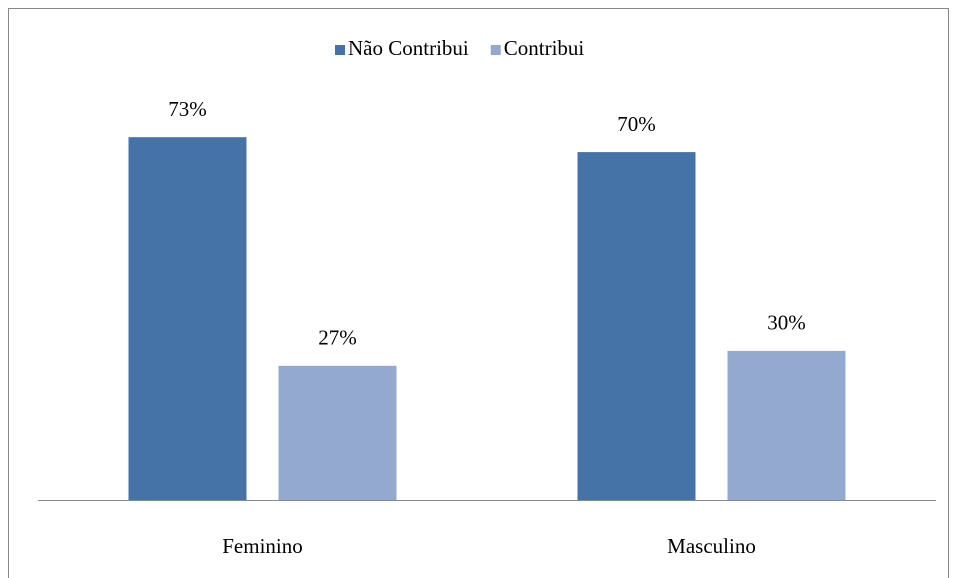  I want to click on x-tick-label: Feminino, so click(262, 546).